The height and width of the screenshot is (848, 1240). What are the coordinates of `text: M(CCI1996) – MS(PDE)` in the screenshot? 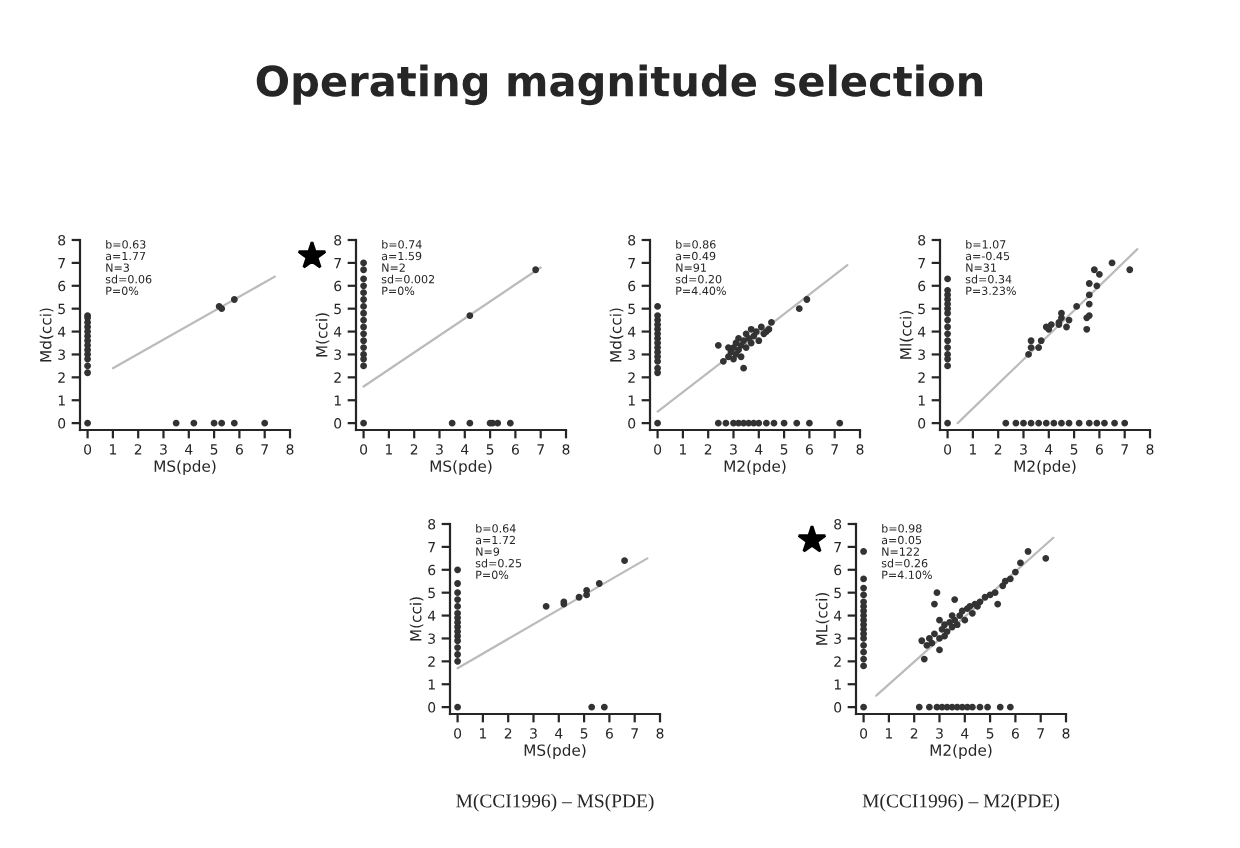 It's located at (555, 802).